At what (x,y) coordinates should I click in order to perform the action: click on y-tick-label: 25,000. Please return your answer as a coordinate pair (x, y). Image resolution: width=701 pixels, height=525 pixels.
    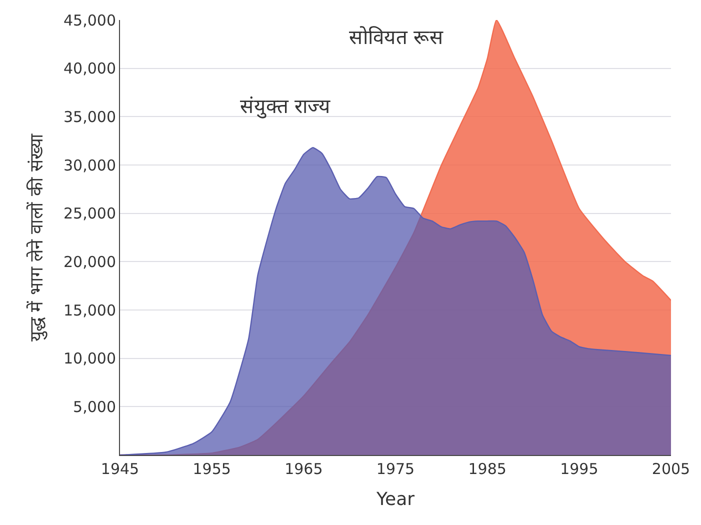
    Looking at the image, I should click on (90, 213).